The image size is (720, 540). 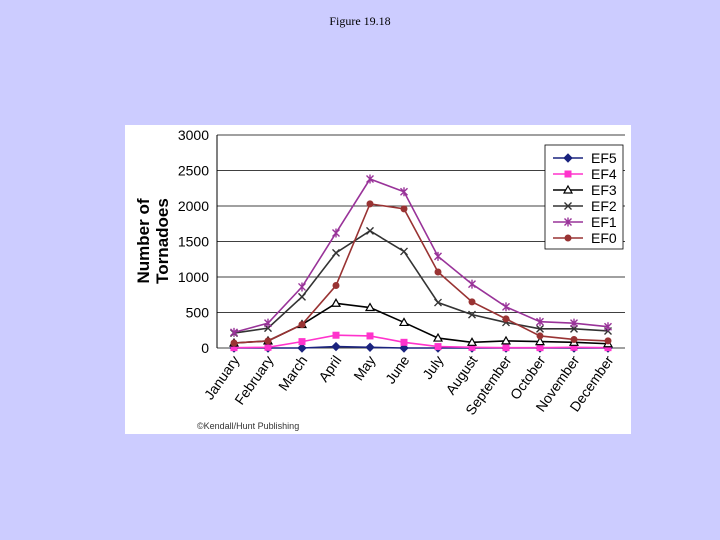 I want to click on series-line-ef0, so click(x=421, y=273).